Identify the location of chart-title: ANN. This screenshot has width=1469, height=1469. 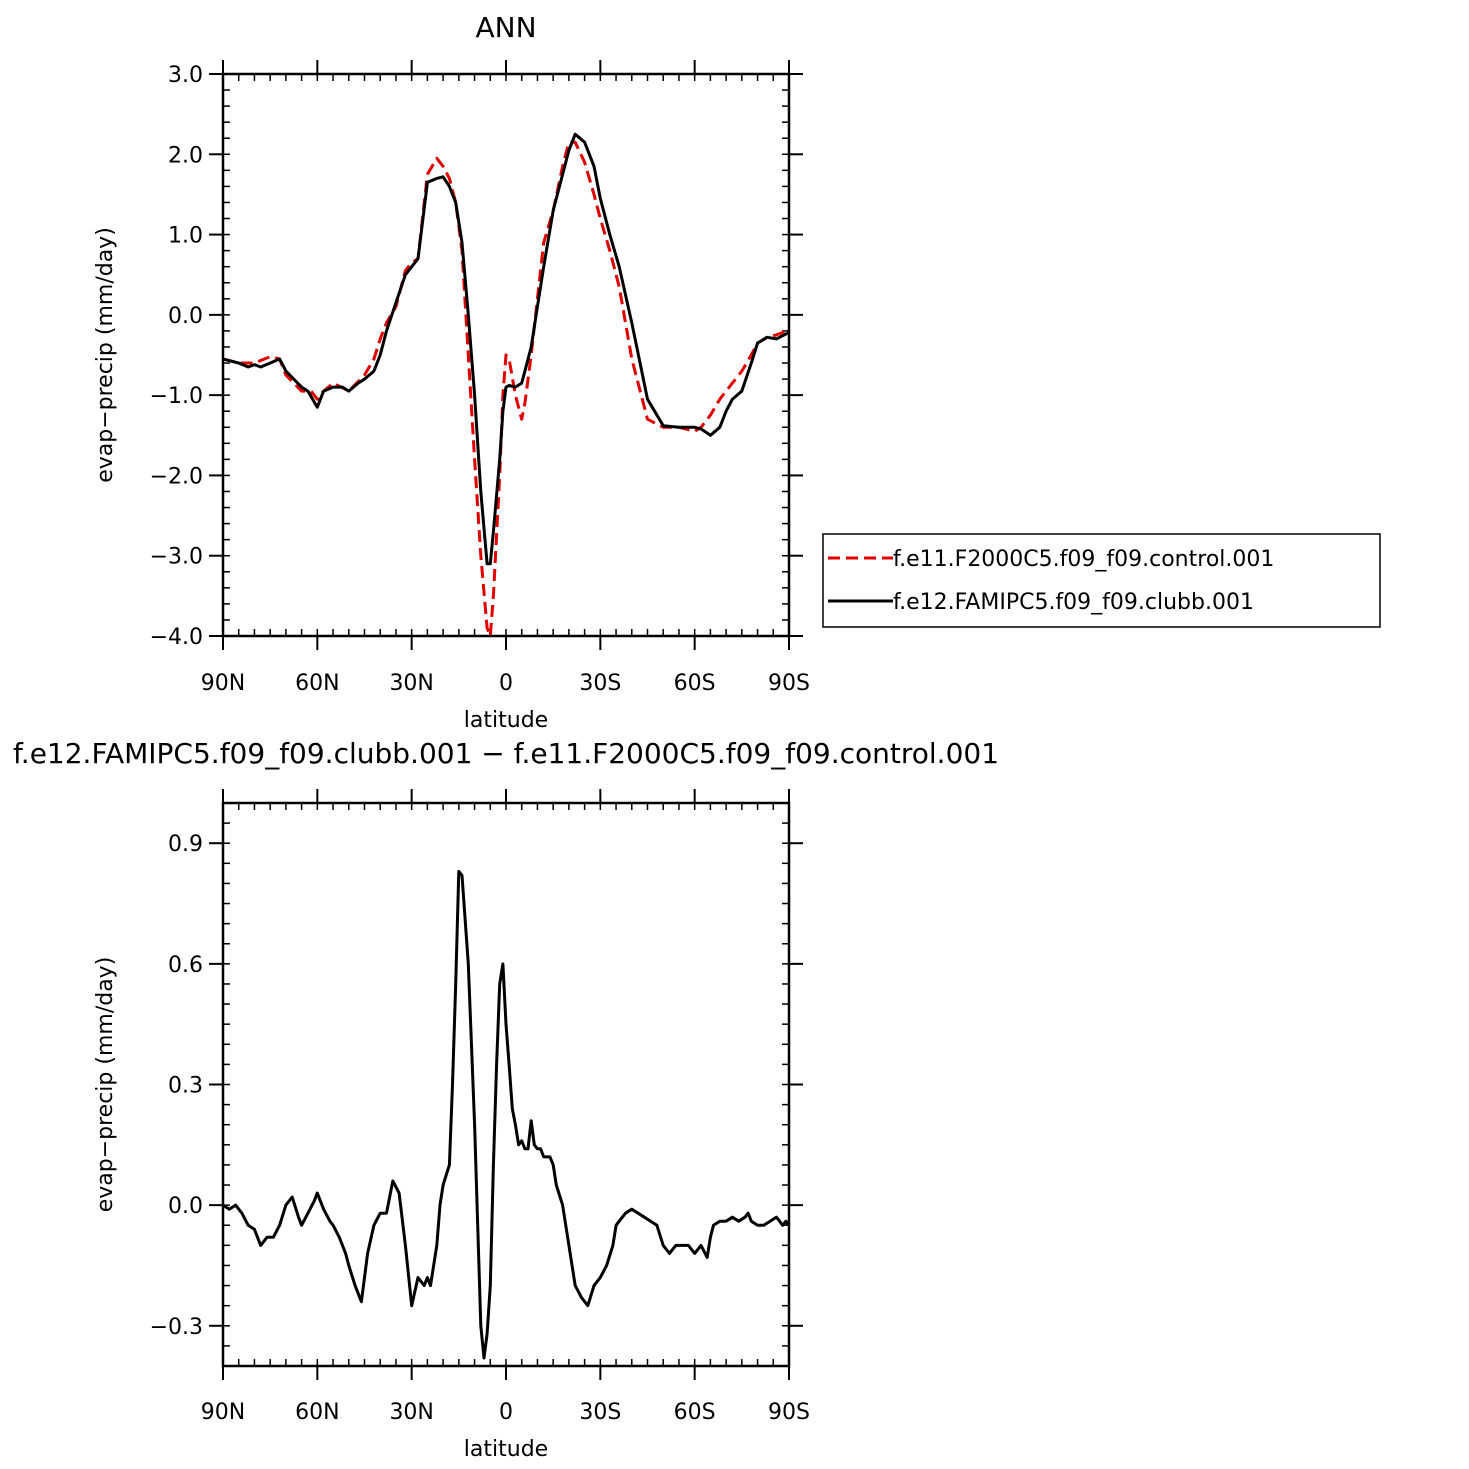
(505, 27).